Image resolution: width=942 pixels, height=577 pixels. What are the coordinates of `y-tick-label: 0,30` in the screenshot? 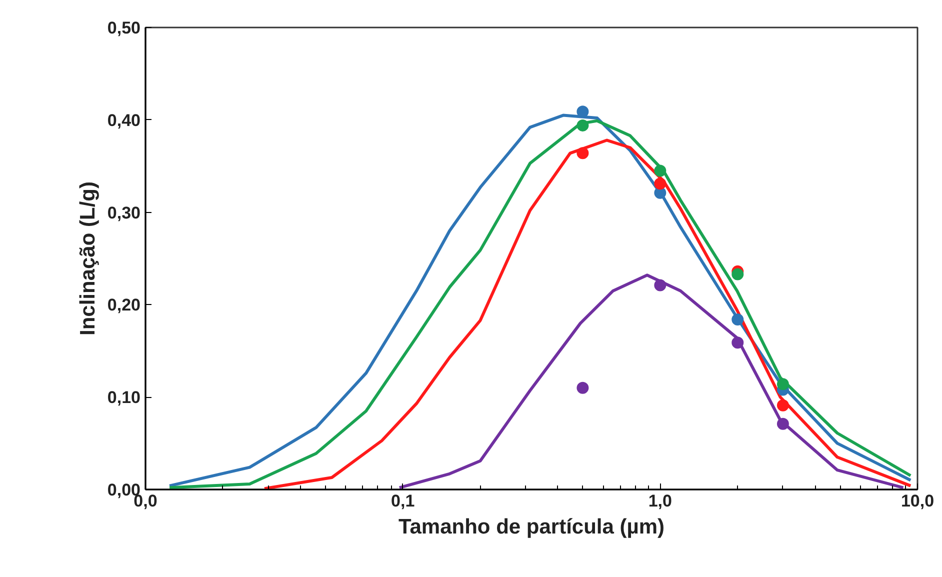 It's located at (124, 212).